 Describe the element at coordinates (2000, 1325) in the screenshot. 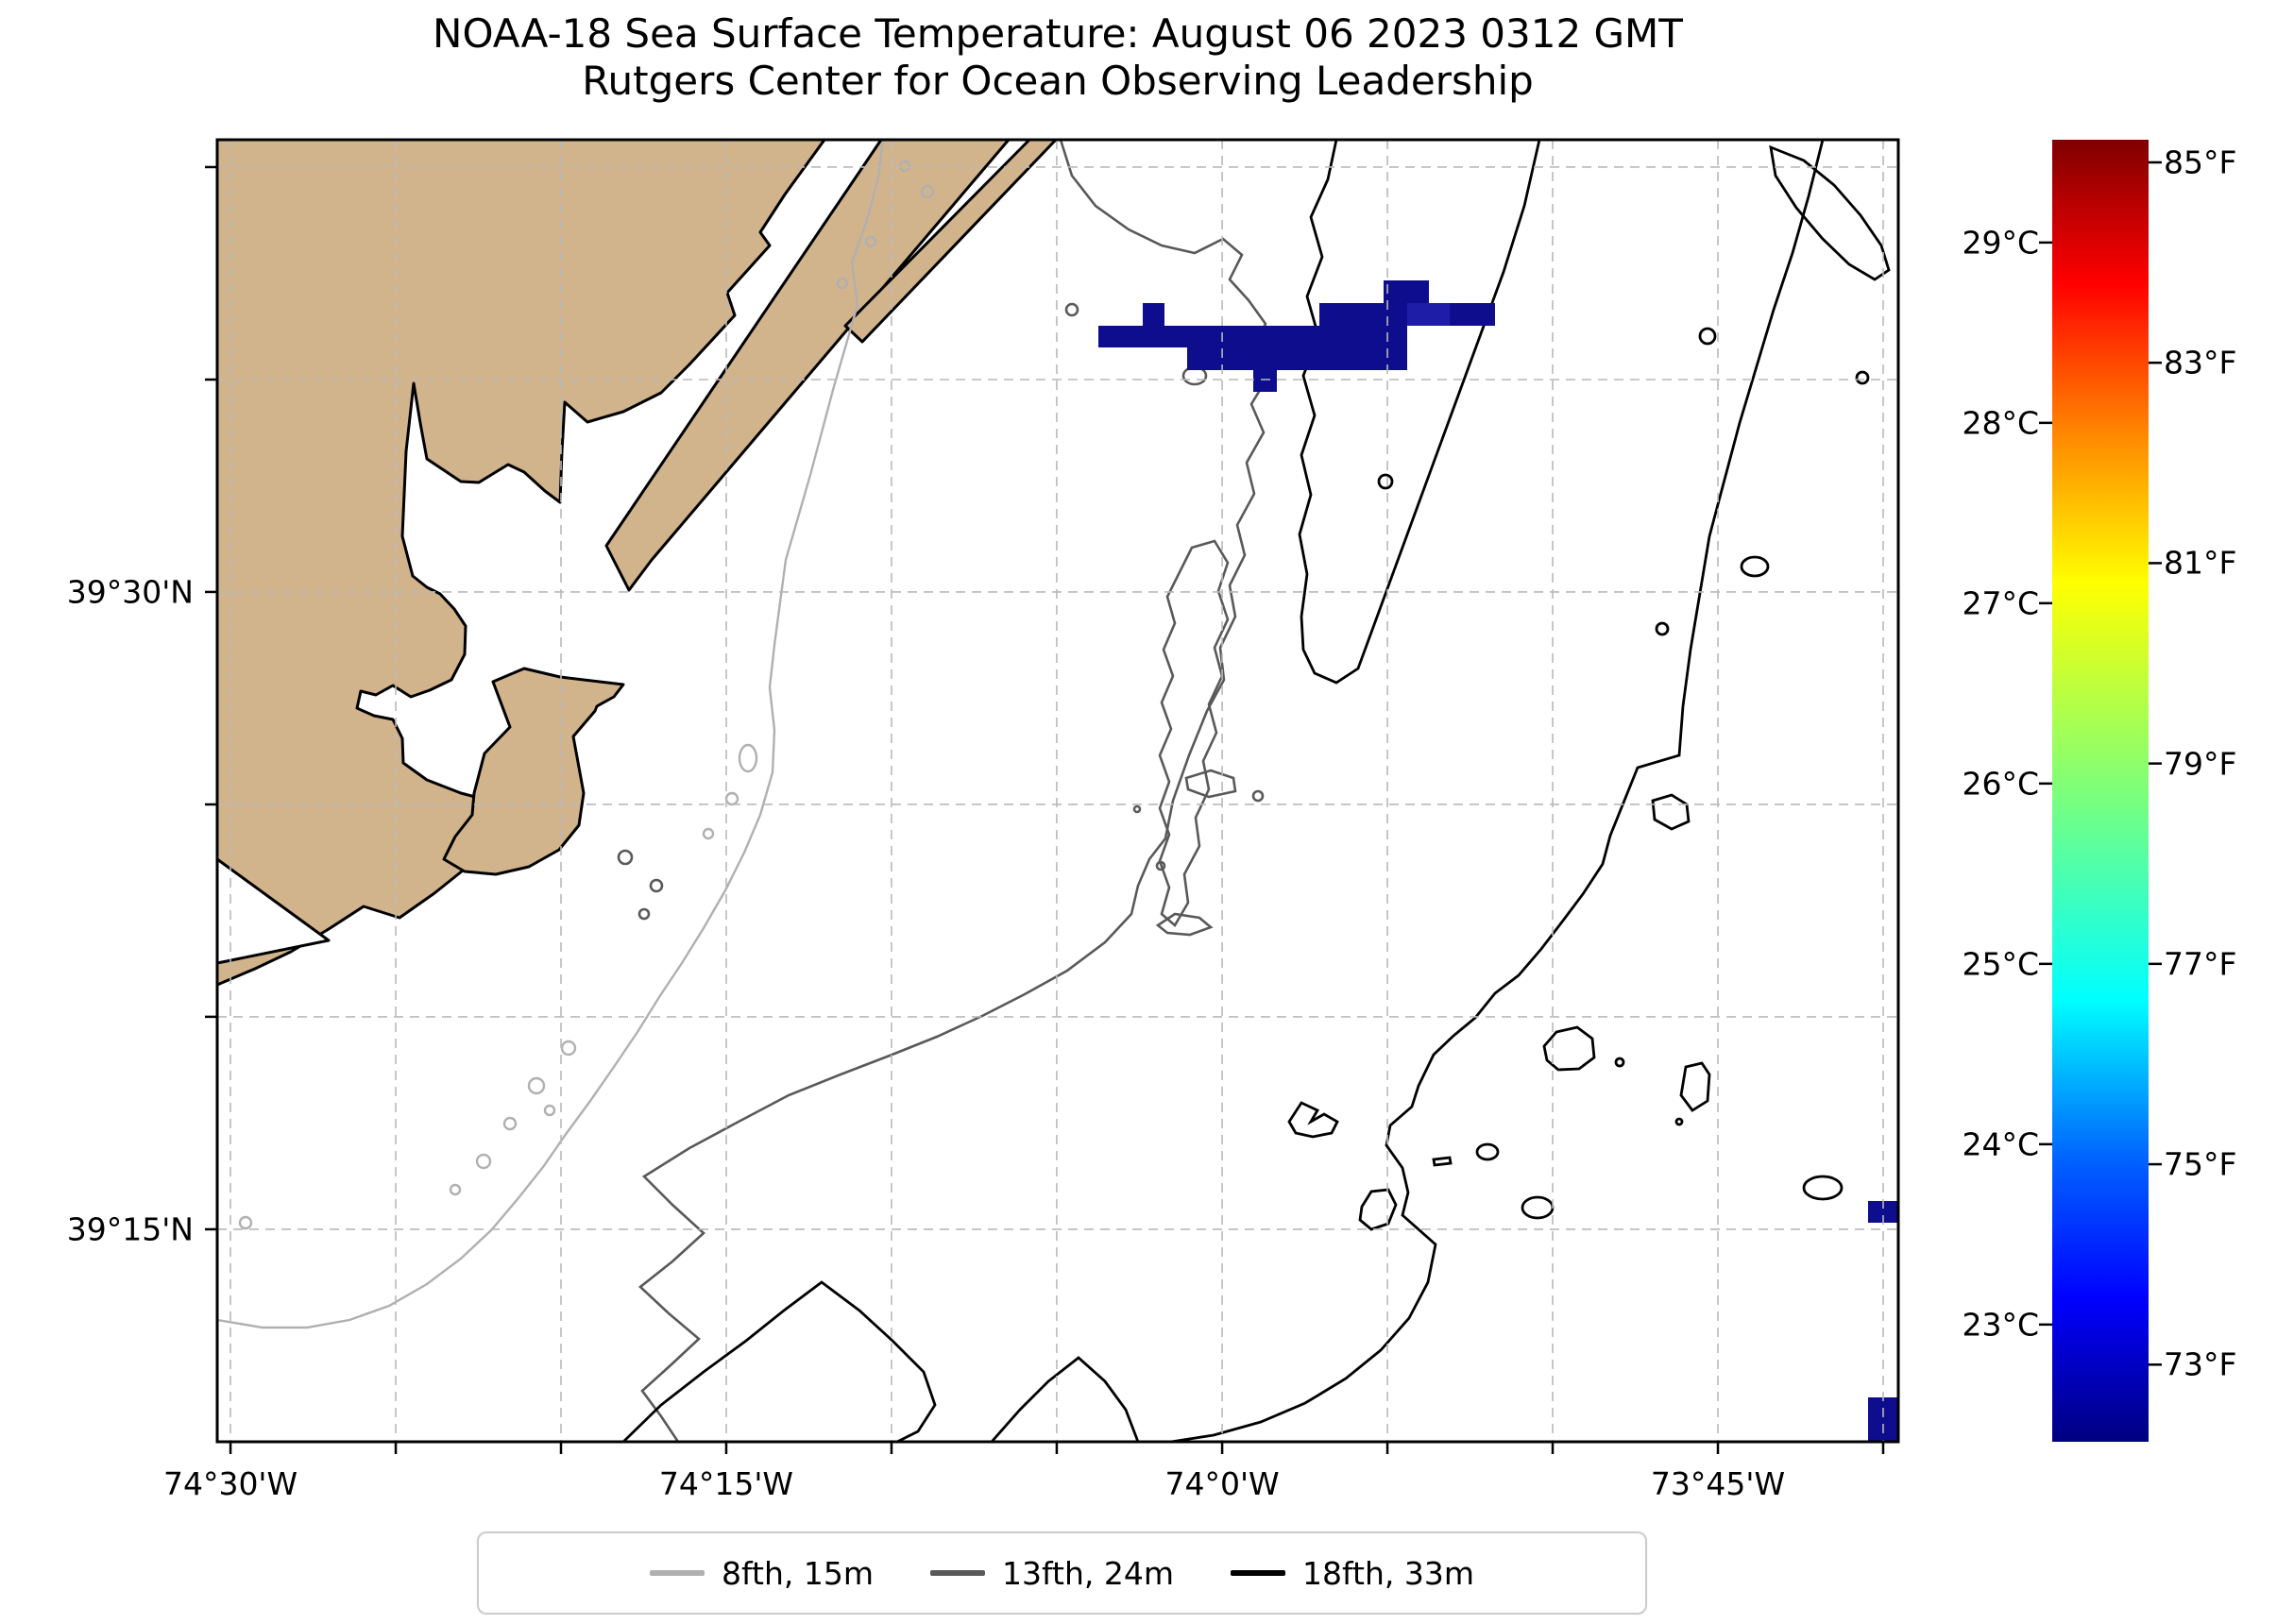

I see `colorbar-label-celsius: 23°C` at that location.